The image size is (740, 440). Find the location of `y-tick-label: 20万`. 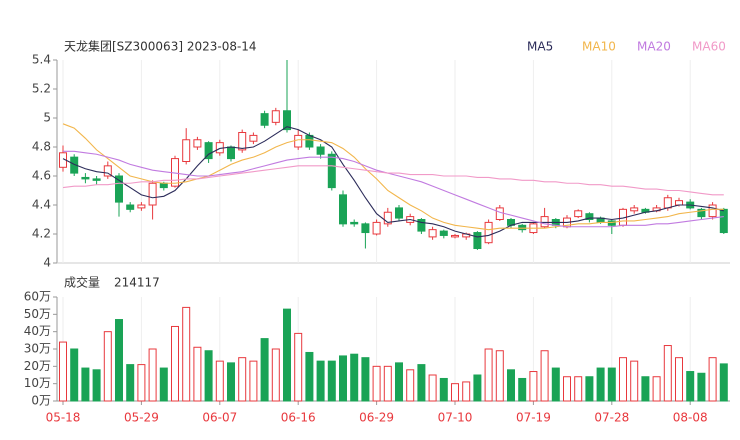

y-tick-label: 20万 is located at coordinates (37, 366).